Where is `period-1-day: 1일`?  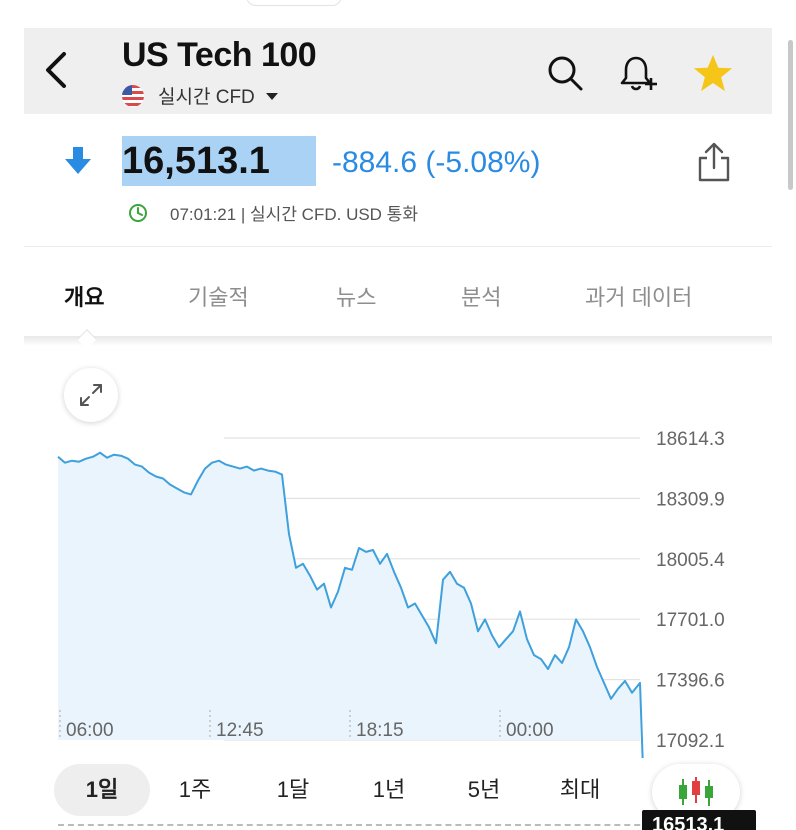 period-1-day: 1일 is located at coordinates (102, 790).